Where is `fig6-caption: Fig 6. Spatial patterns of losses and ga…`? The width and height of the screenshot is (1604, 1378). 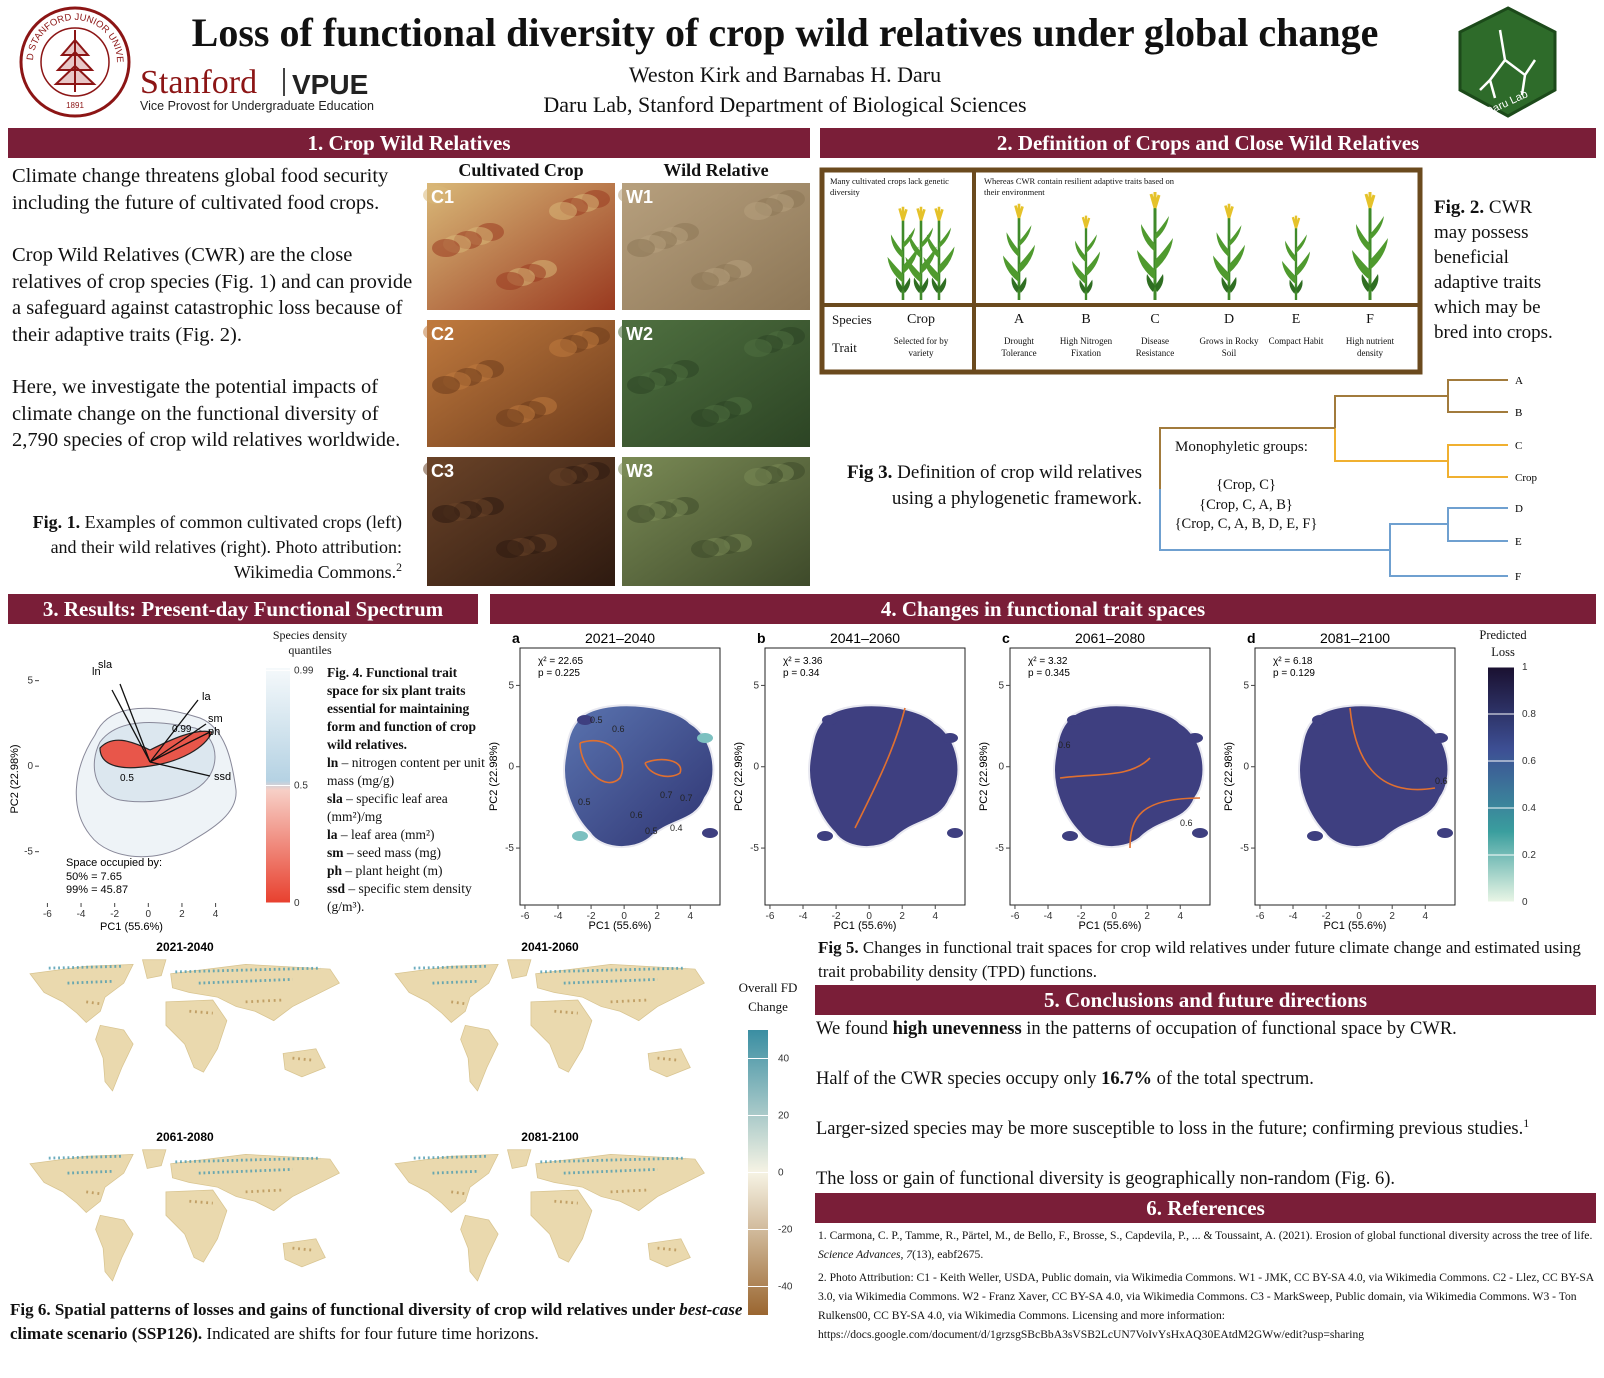
fig6-caption: Fig 6. Spatial patterns of losses and ga… is located at coordinates (380, 1322).